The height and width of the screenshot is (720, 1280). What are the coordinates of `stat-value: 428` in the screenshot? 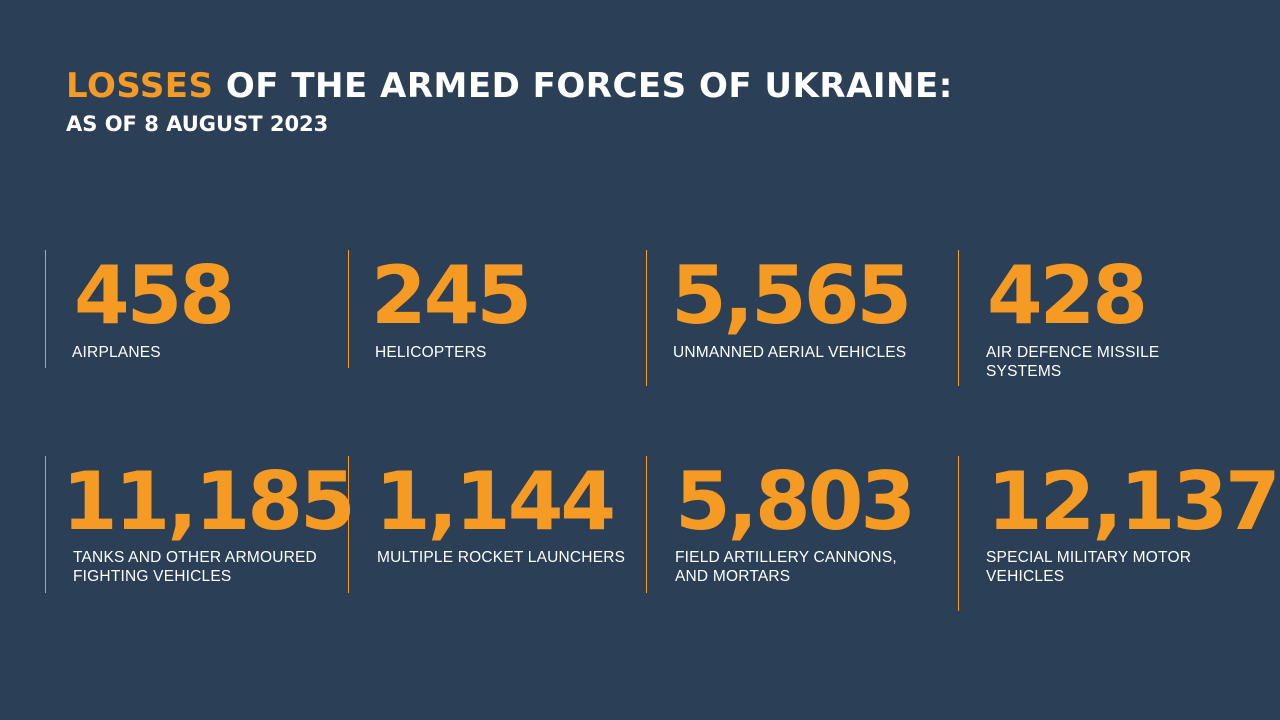 It's located at (1067, 295).